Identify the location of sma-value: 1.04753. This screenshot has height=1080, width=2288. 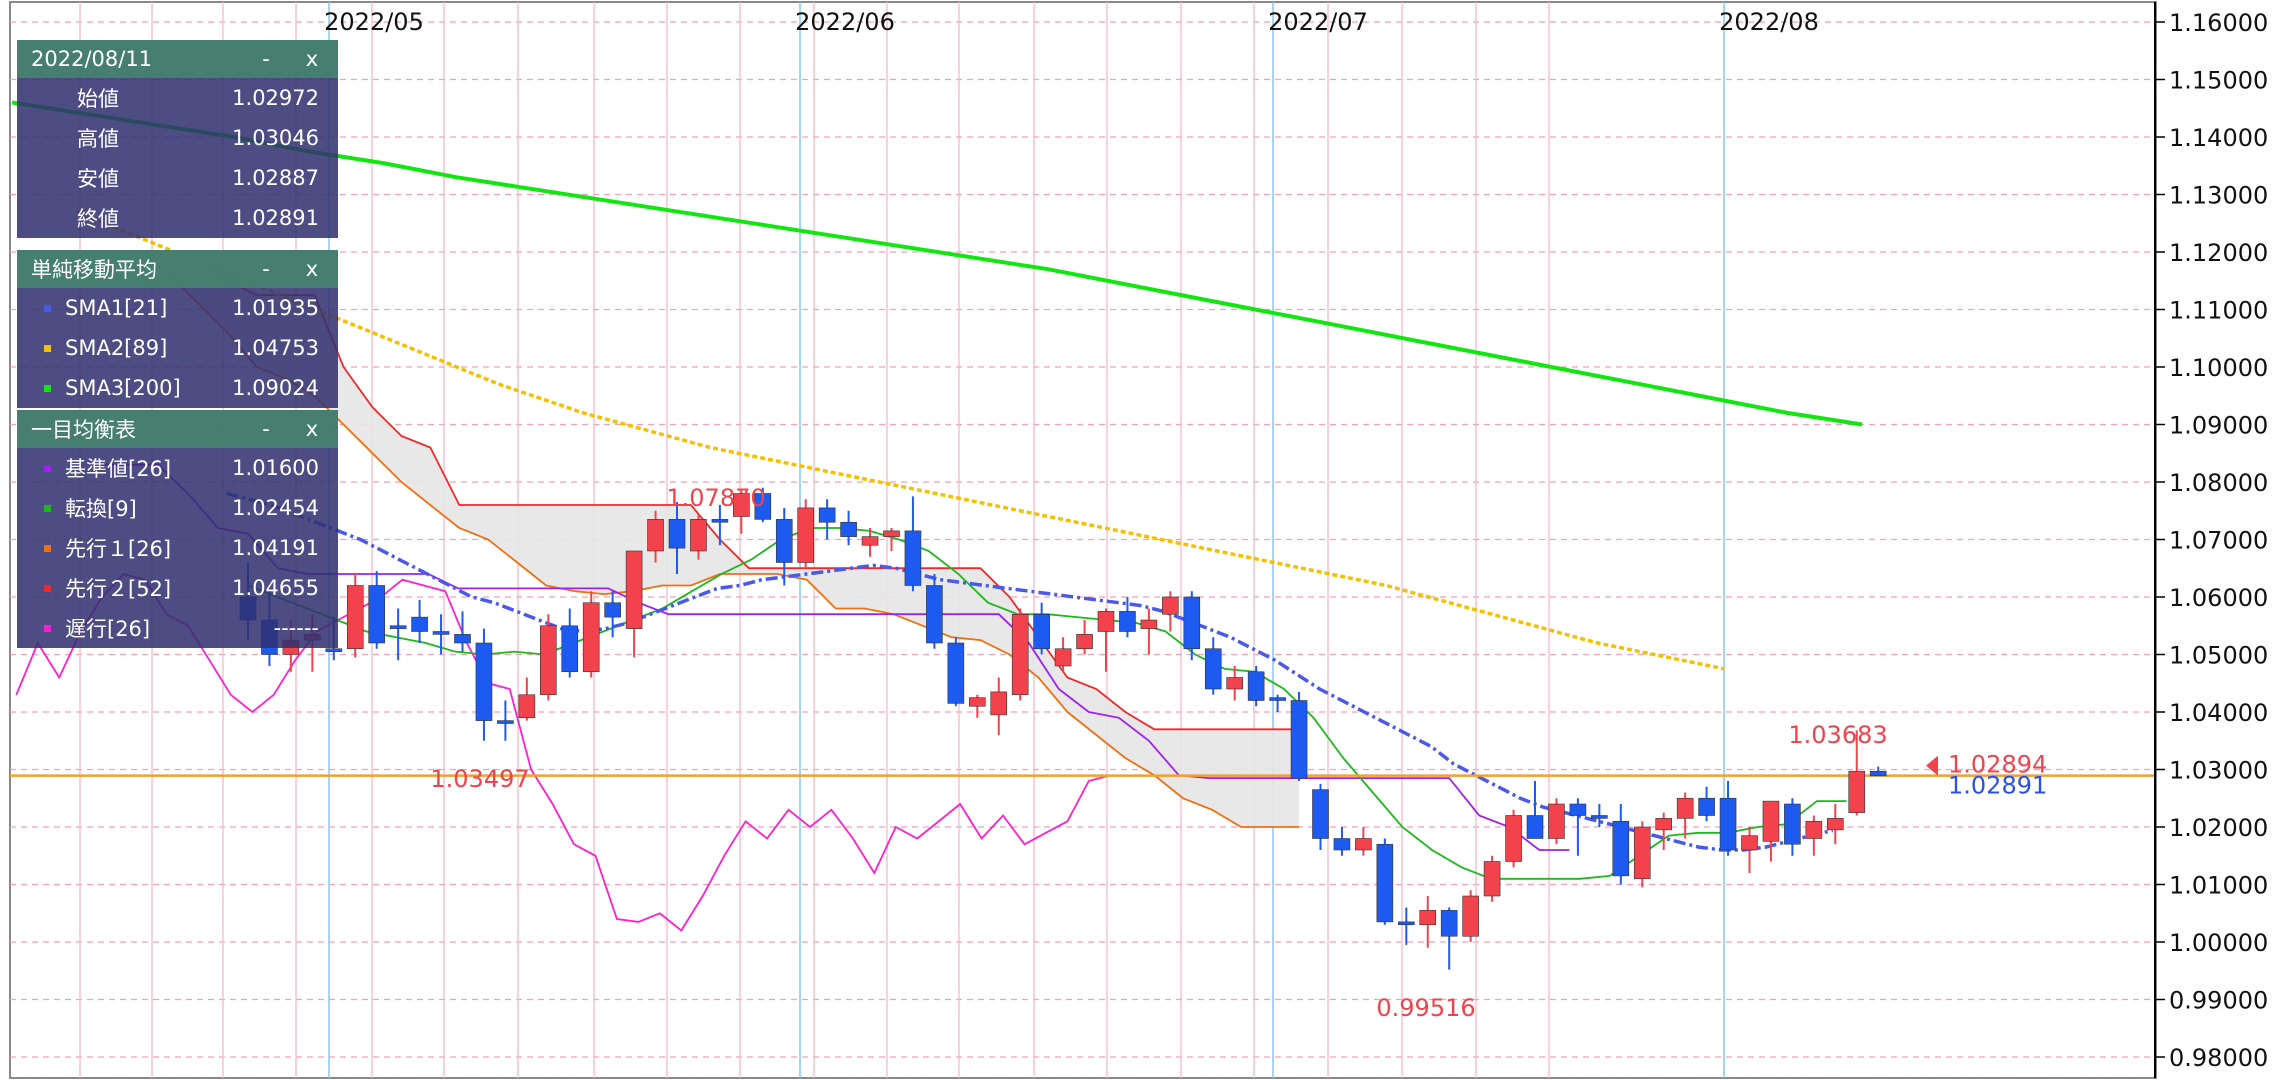
(275, 348).